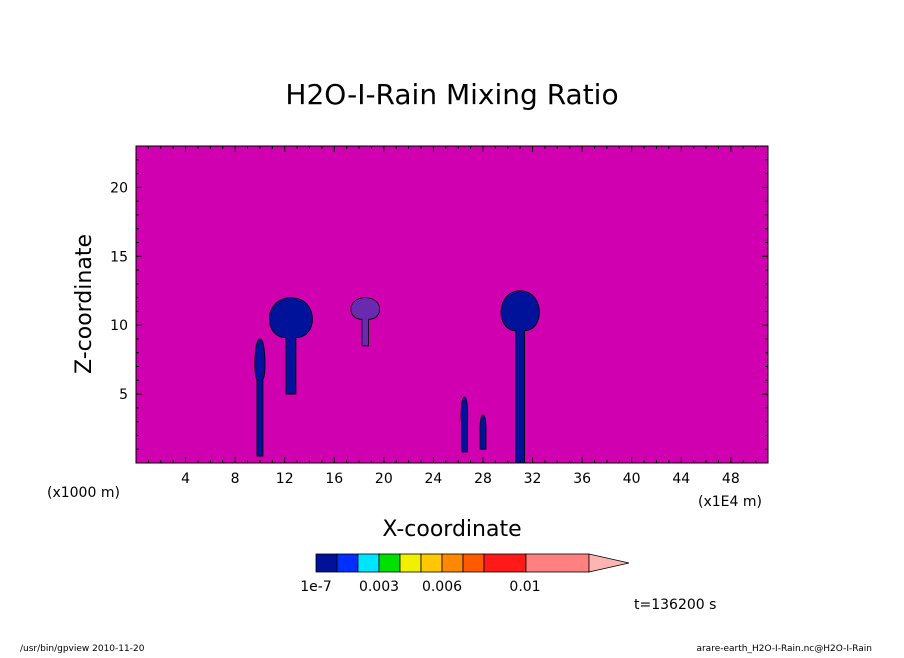 This screenshot has height=658, width=904. What do you see at coordinates (681, 479) in the screenshot?
I see `x-tick-label: 44` at bounding box center [681, 479].